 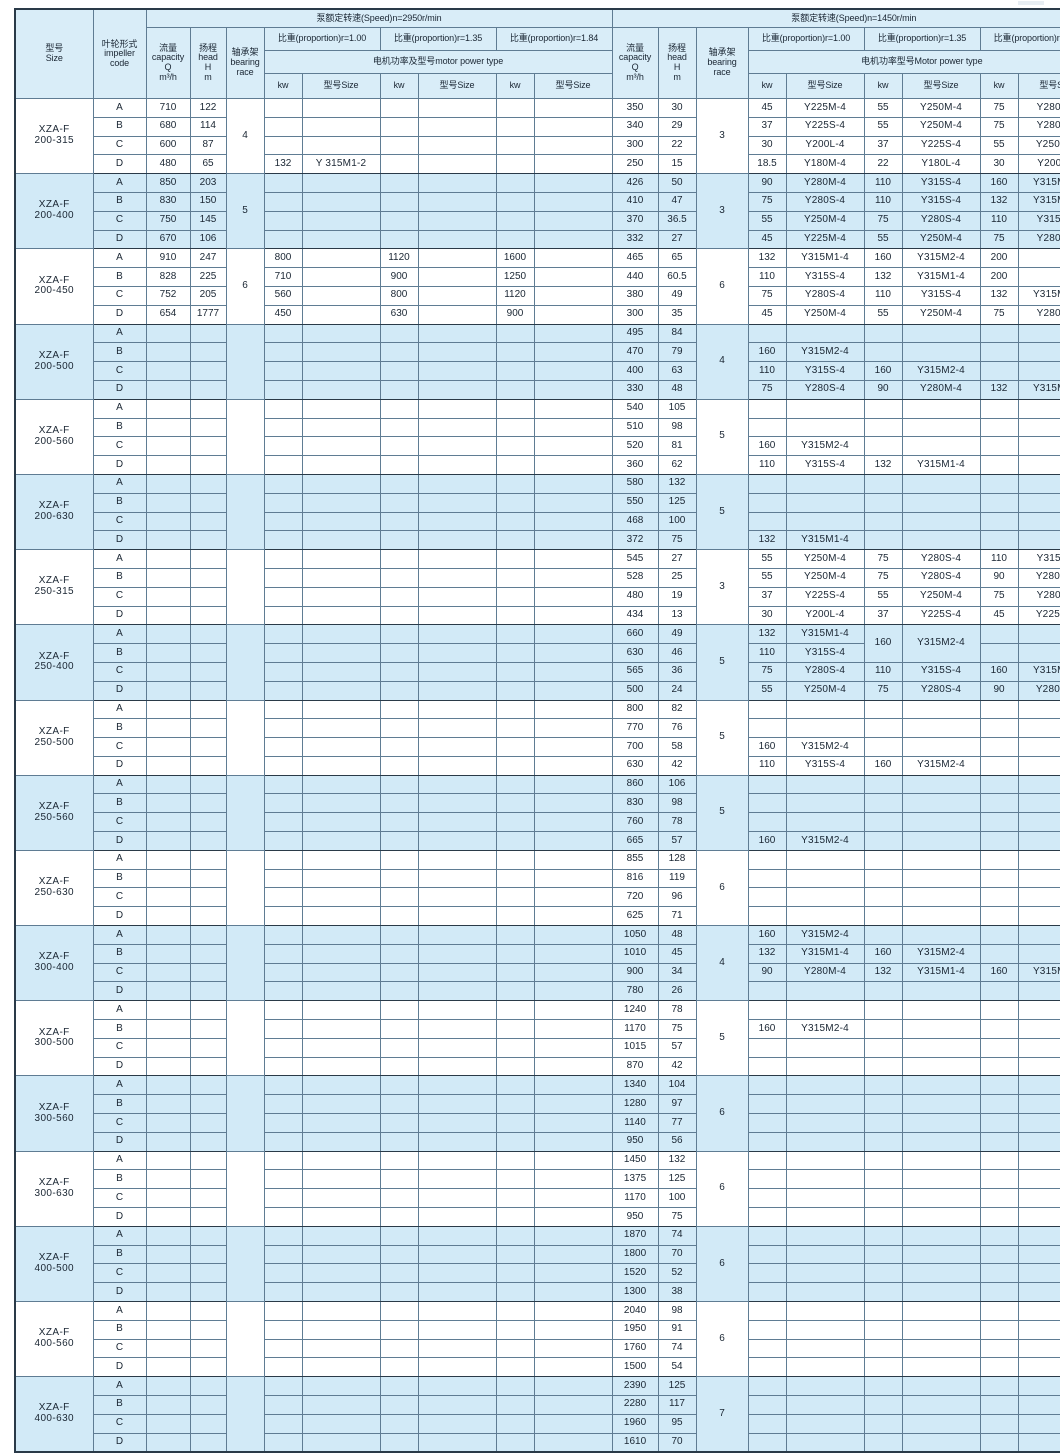 What do you see at coordinates (767, 596) in the screenshot?
I see `kw-1450-r100-cell: 37` at bounding box center [767, 596].